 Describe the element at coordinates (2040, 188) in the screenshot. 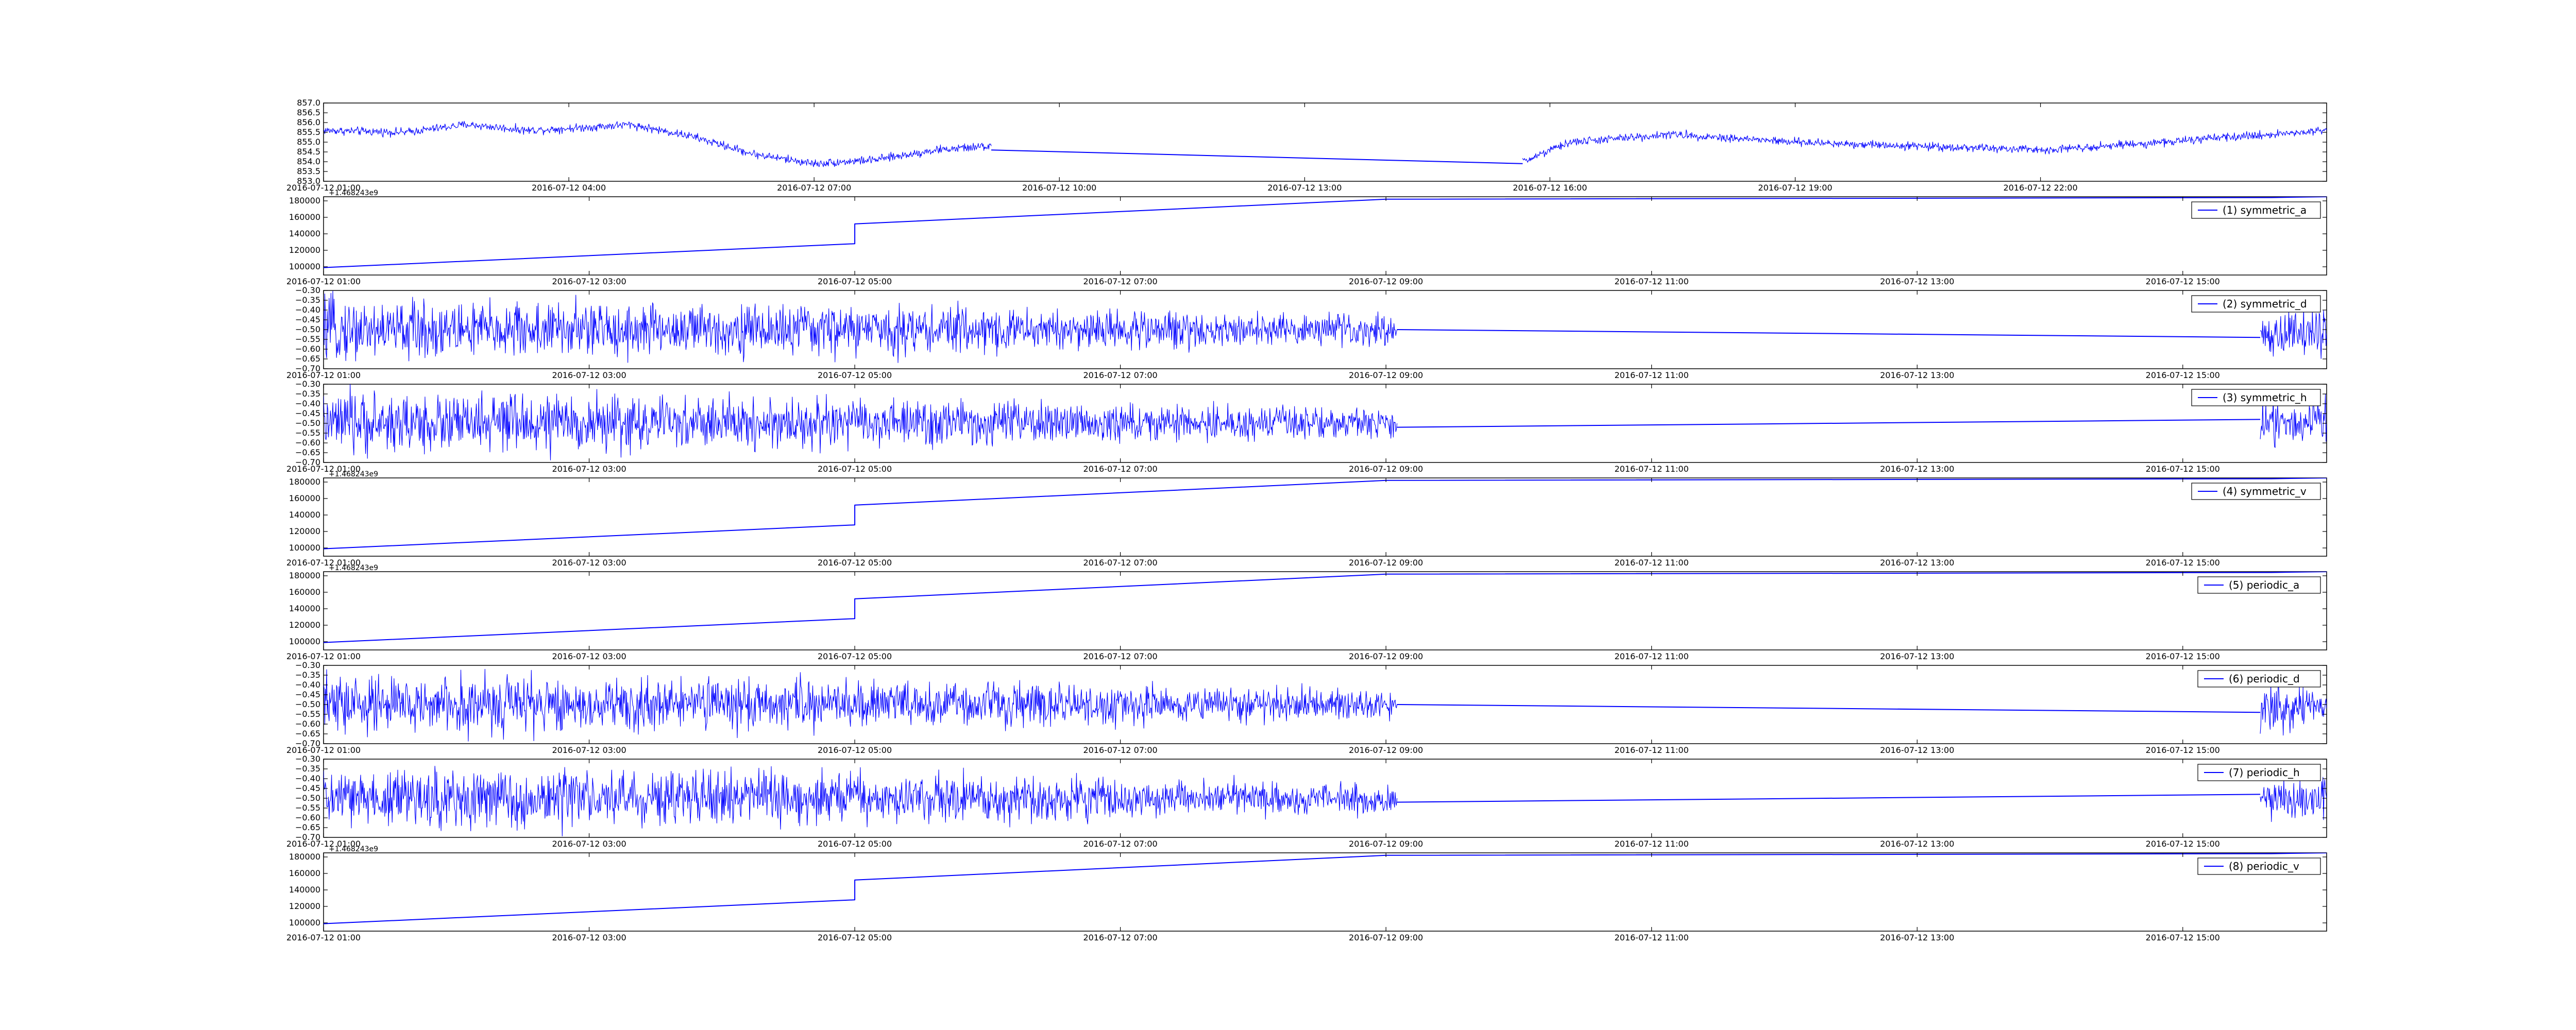

I see `x-tick-label: 2016-07-12 22:00` at that location.